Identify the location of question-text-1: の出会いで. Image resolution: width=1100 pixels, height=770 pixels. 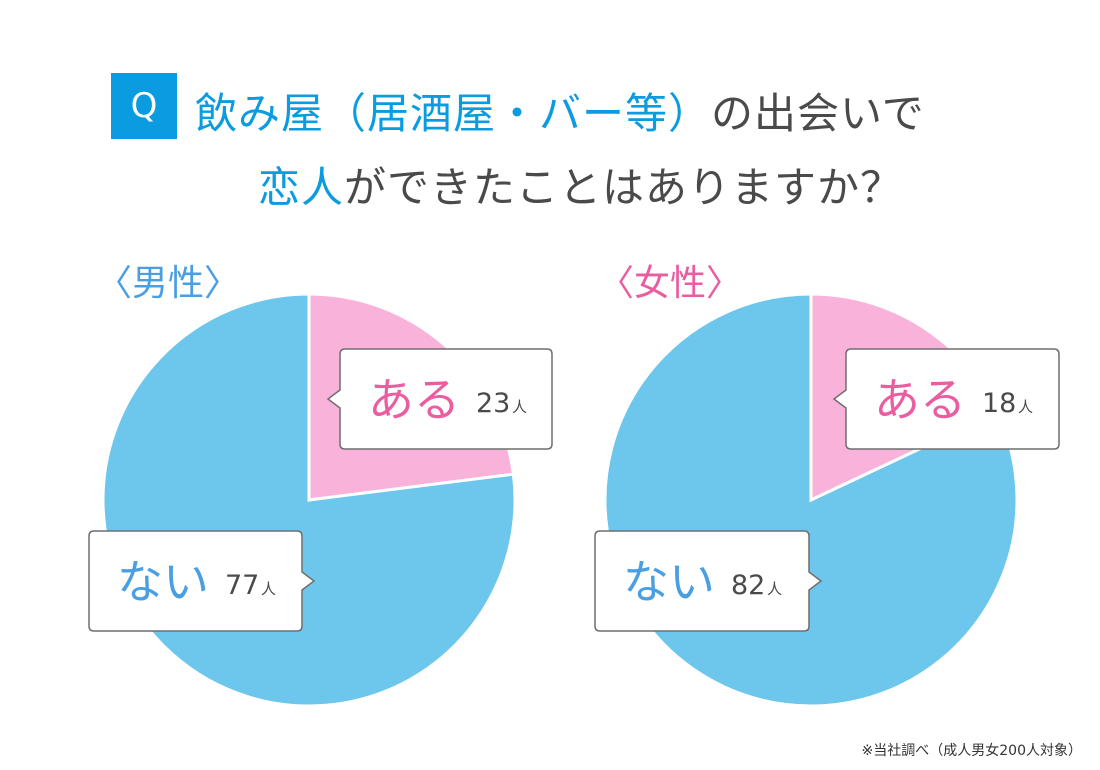
(818, 113).